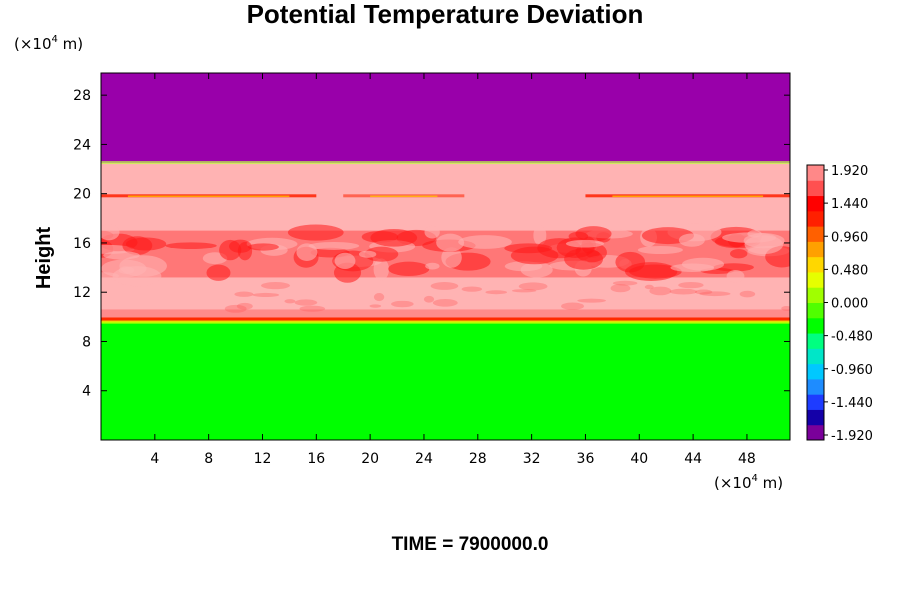 The height and width of the screenshot is (600, 900). What do you see at coordinates (639, 459) in the screenshot?
I see `x-tick-label: 40` at bounding box center [639, 459].